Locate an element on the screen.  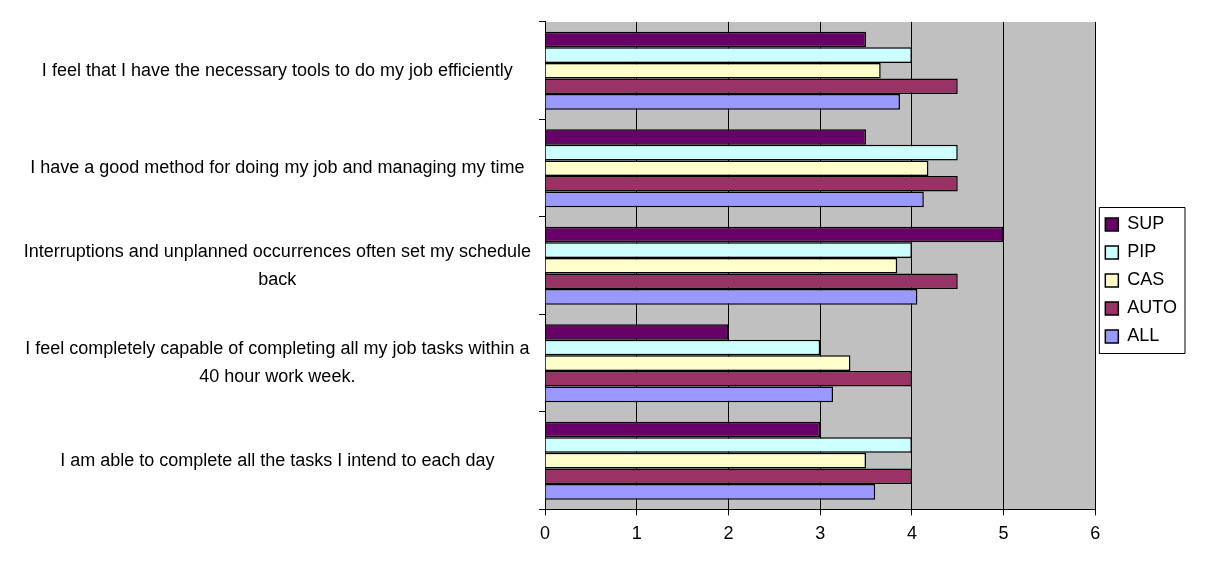
y-tick-label: I feel completely capable of completing all my job tasks within a 40 hour work week. is located at coordinates (278, 362).